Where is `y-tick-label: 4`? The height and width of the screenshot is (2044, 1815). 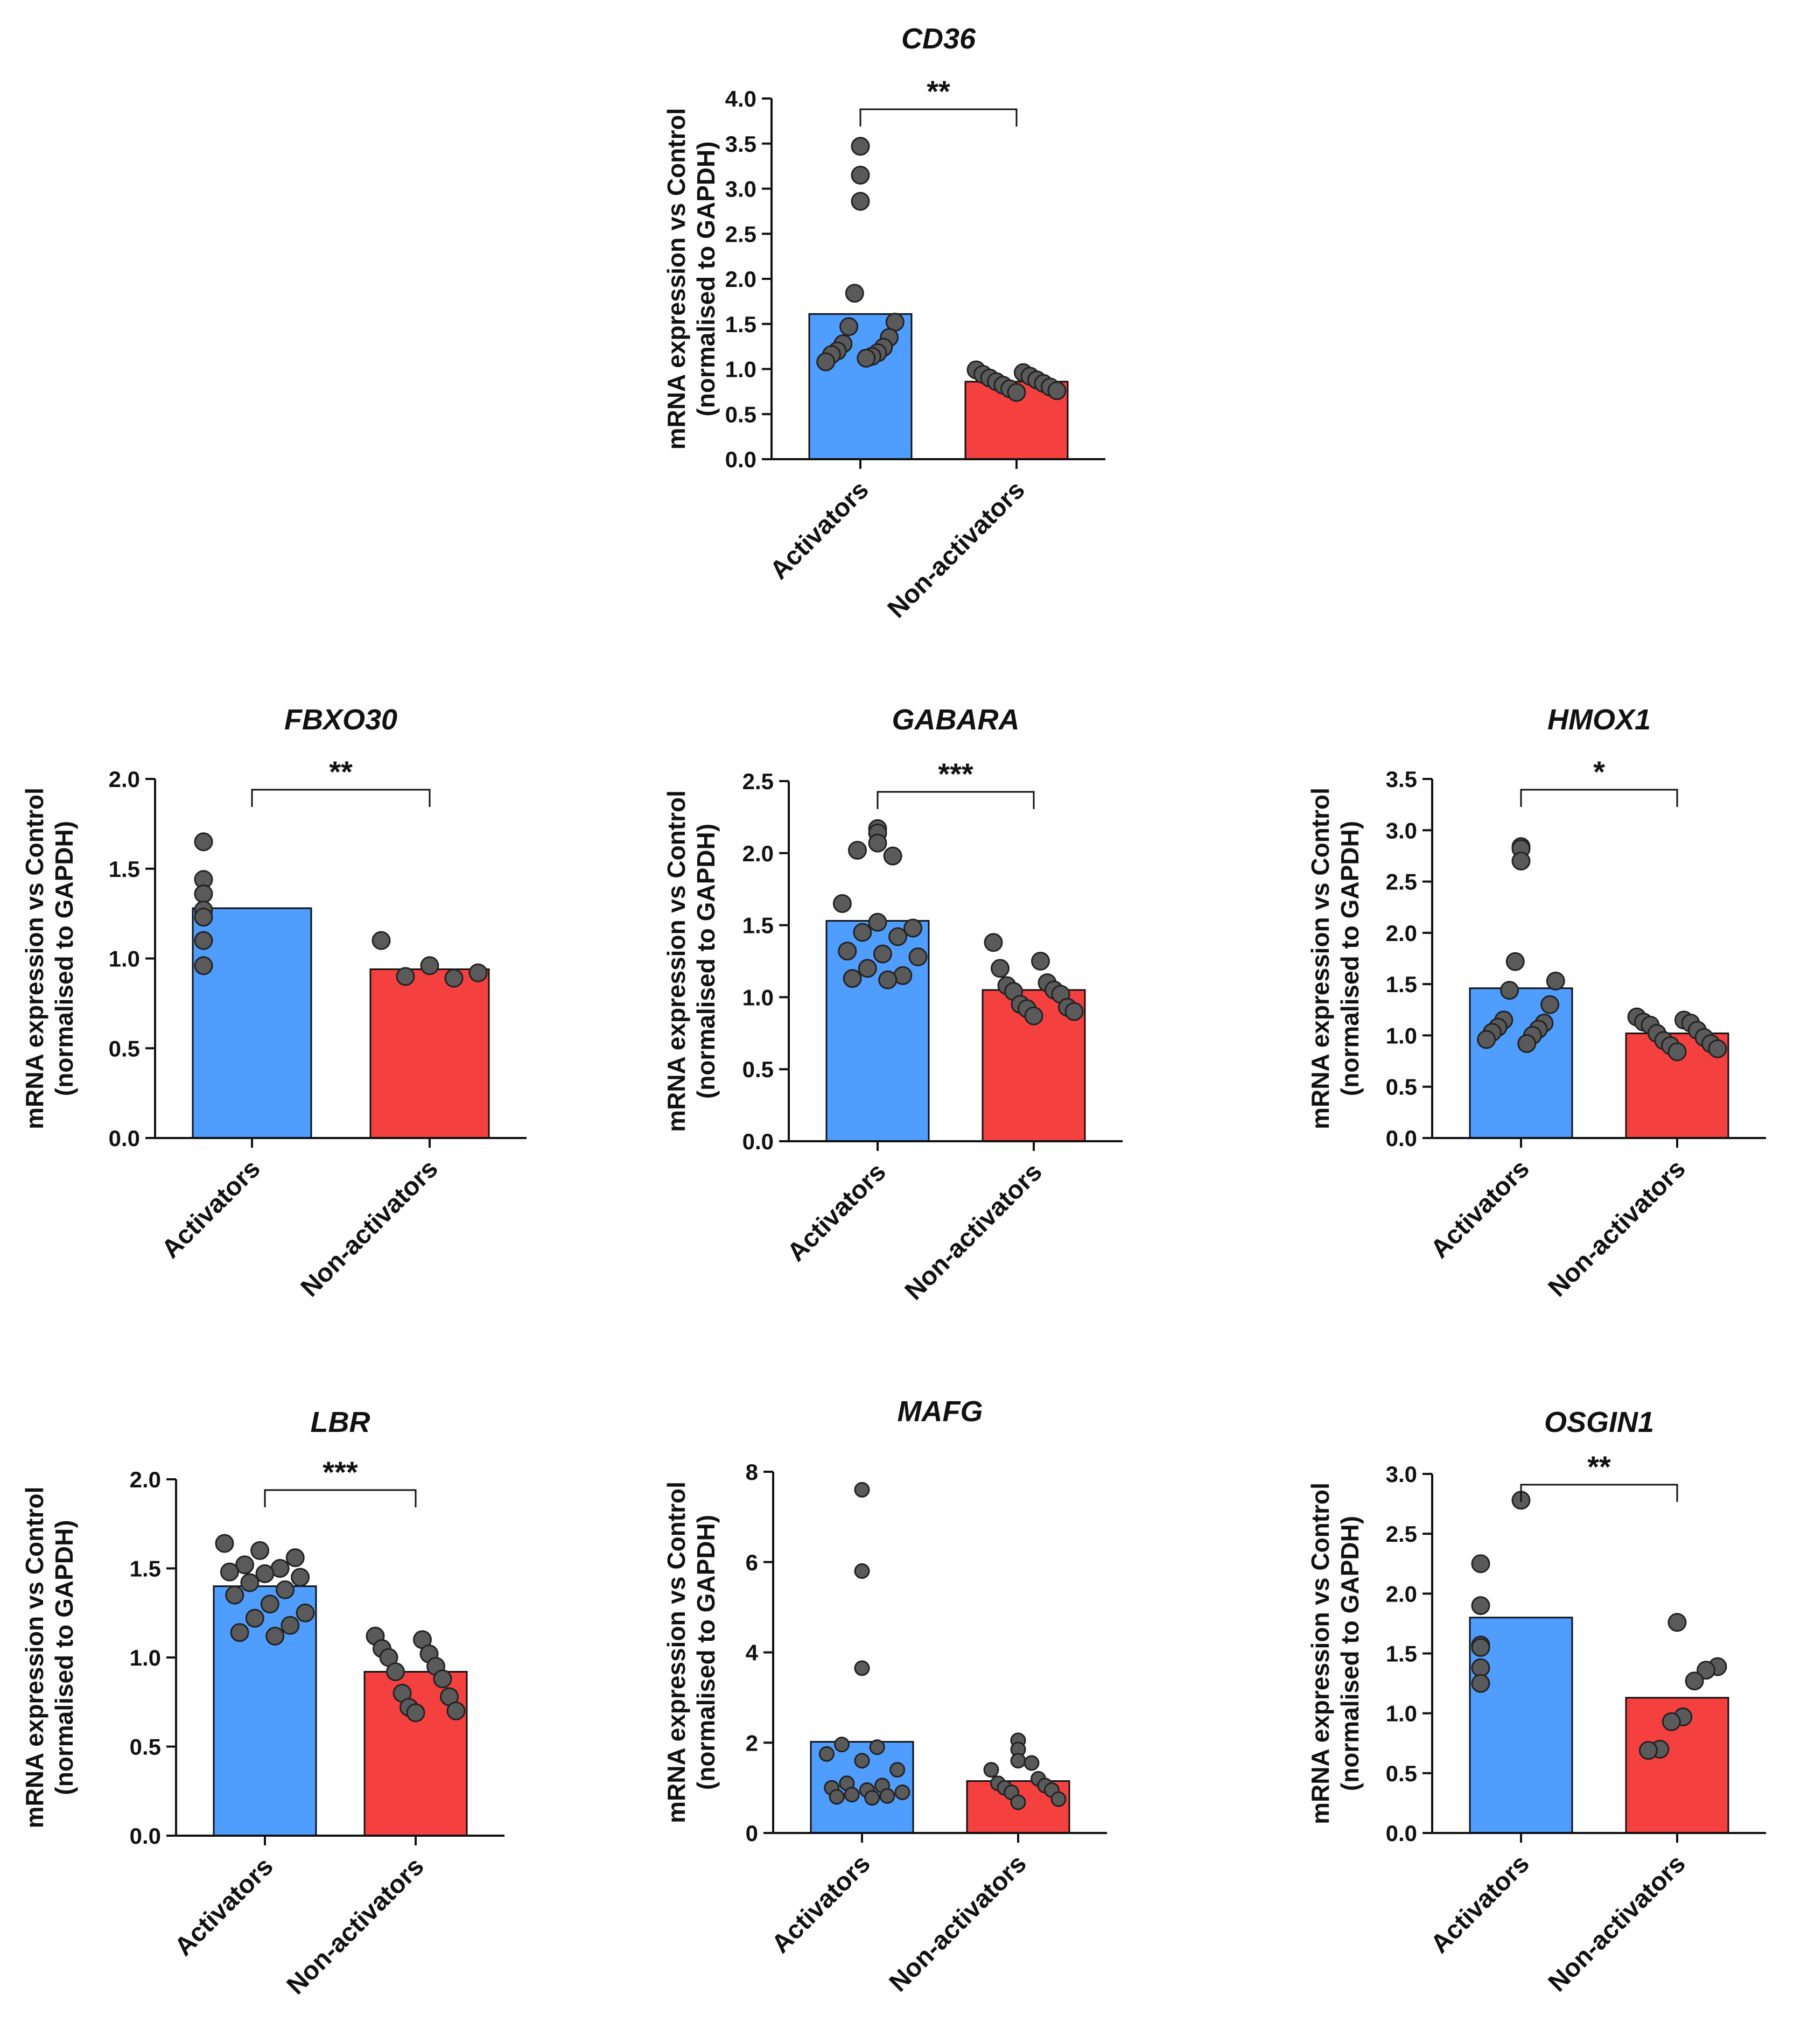
y-tick-label: 4 is located at coordinates (753, 1653).